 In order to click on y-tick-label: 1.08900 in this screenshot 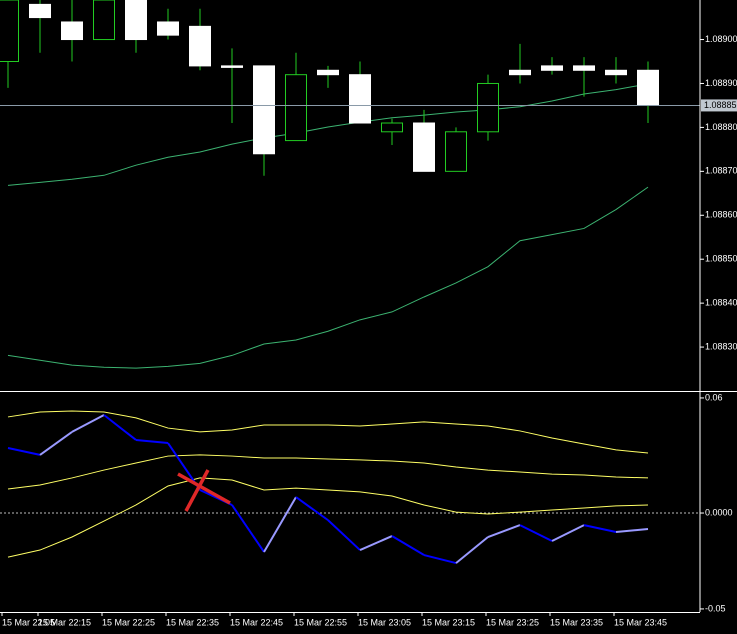, I will do `click(721, 39)`.